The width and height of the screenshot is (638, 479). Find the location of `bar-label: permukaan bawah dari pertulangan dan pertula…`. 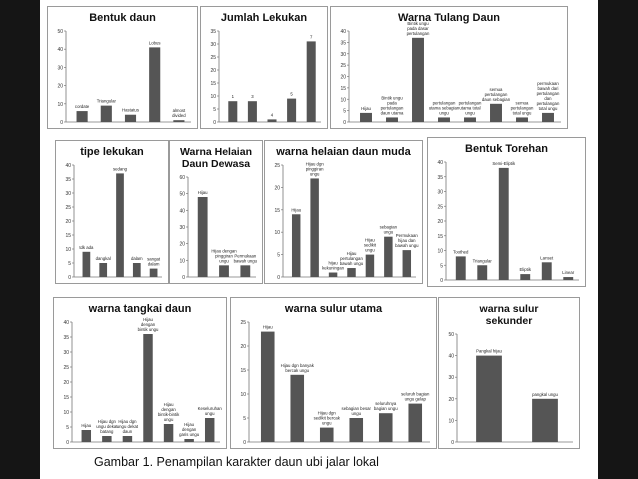

bar-label: permukaan bawah dari pertulangan dan pertula… is located at coordinates (548, 96).